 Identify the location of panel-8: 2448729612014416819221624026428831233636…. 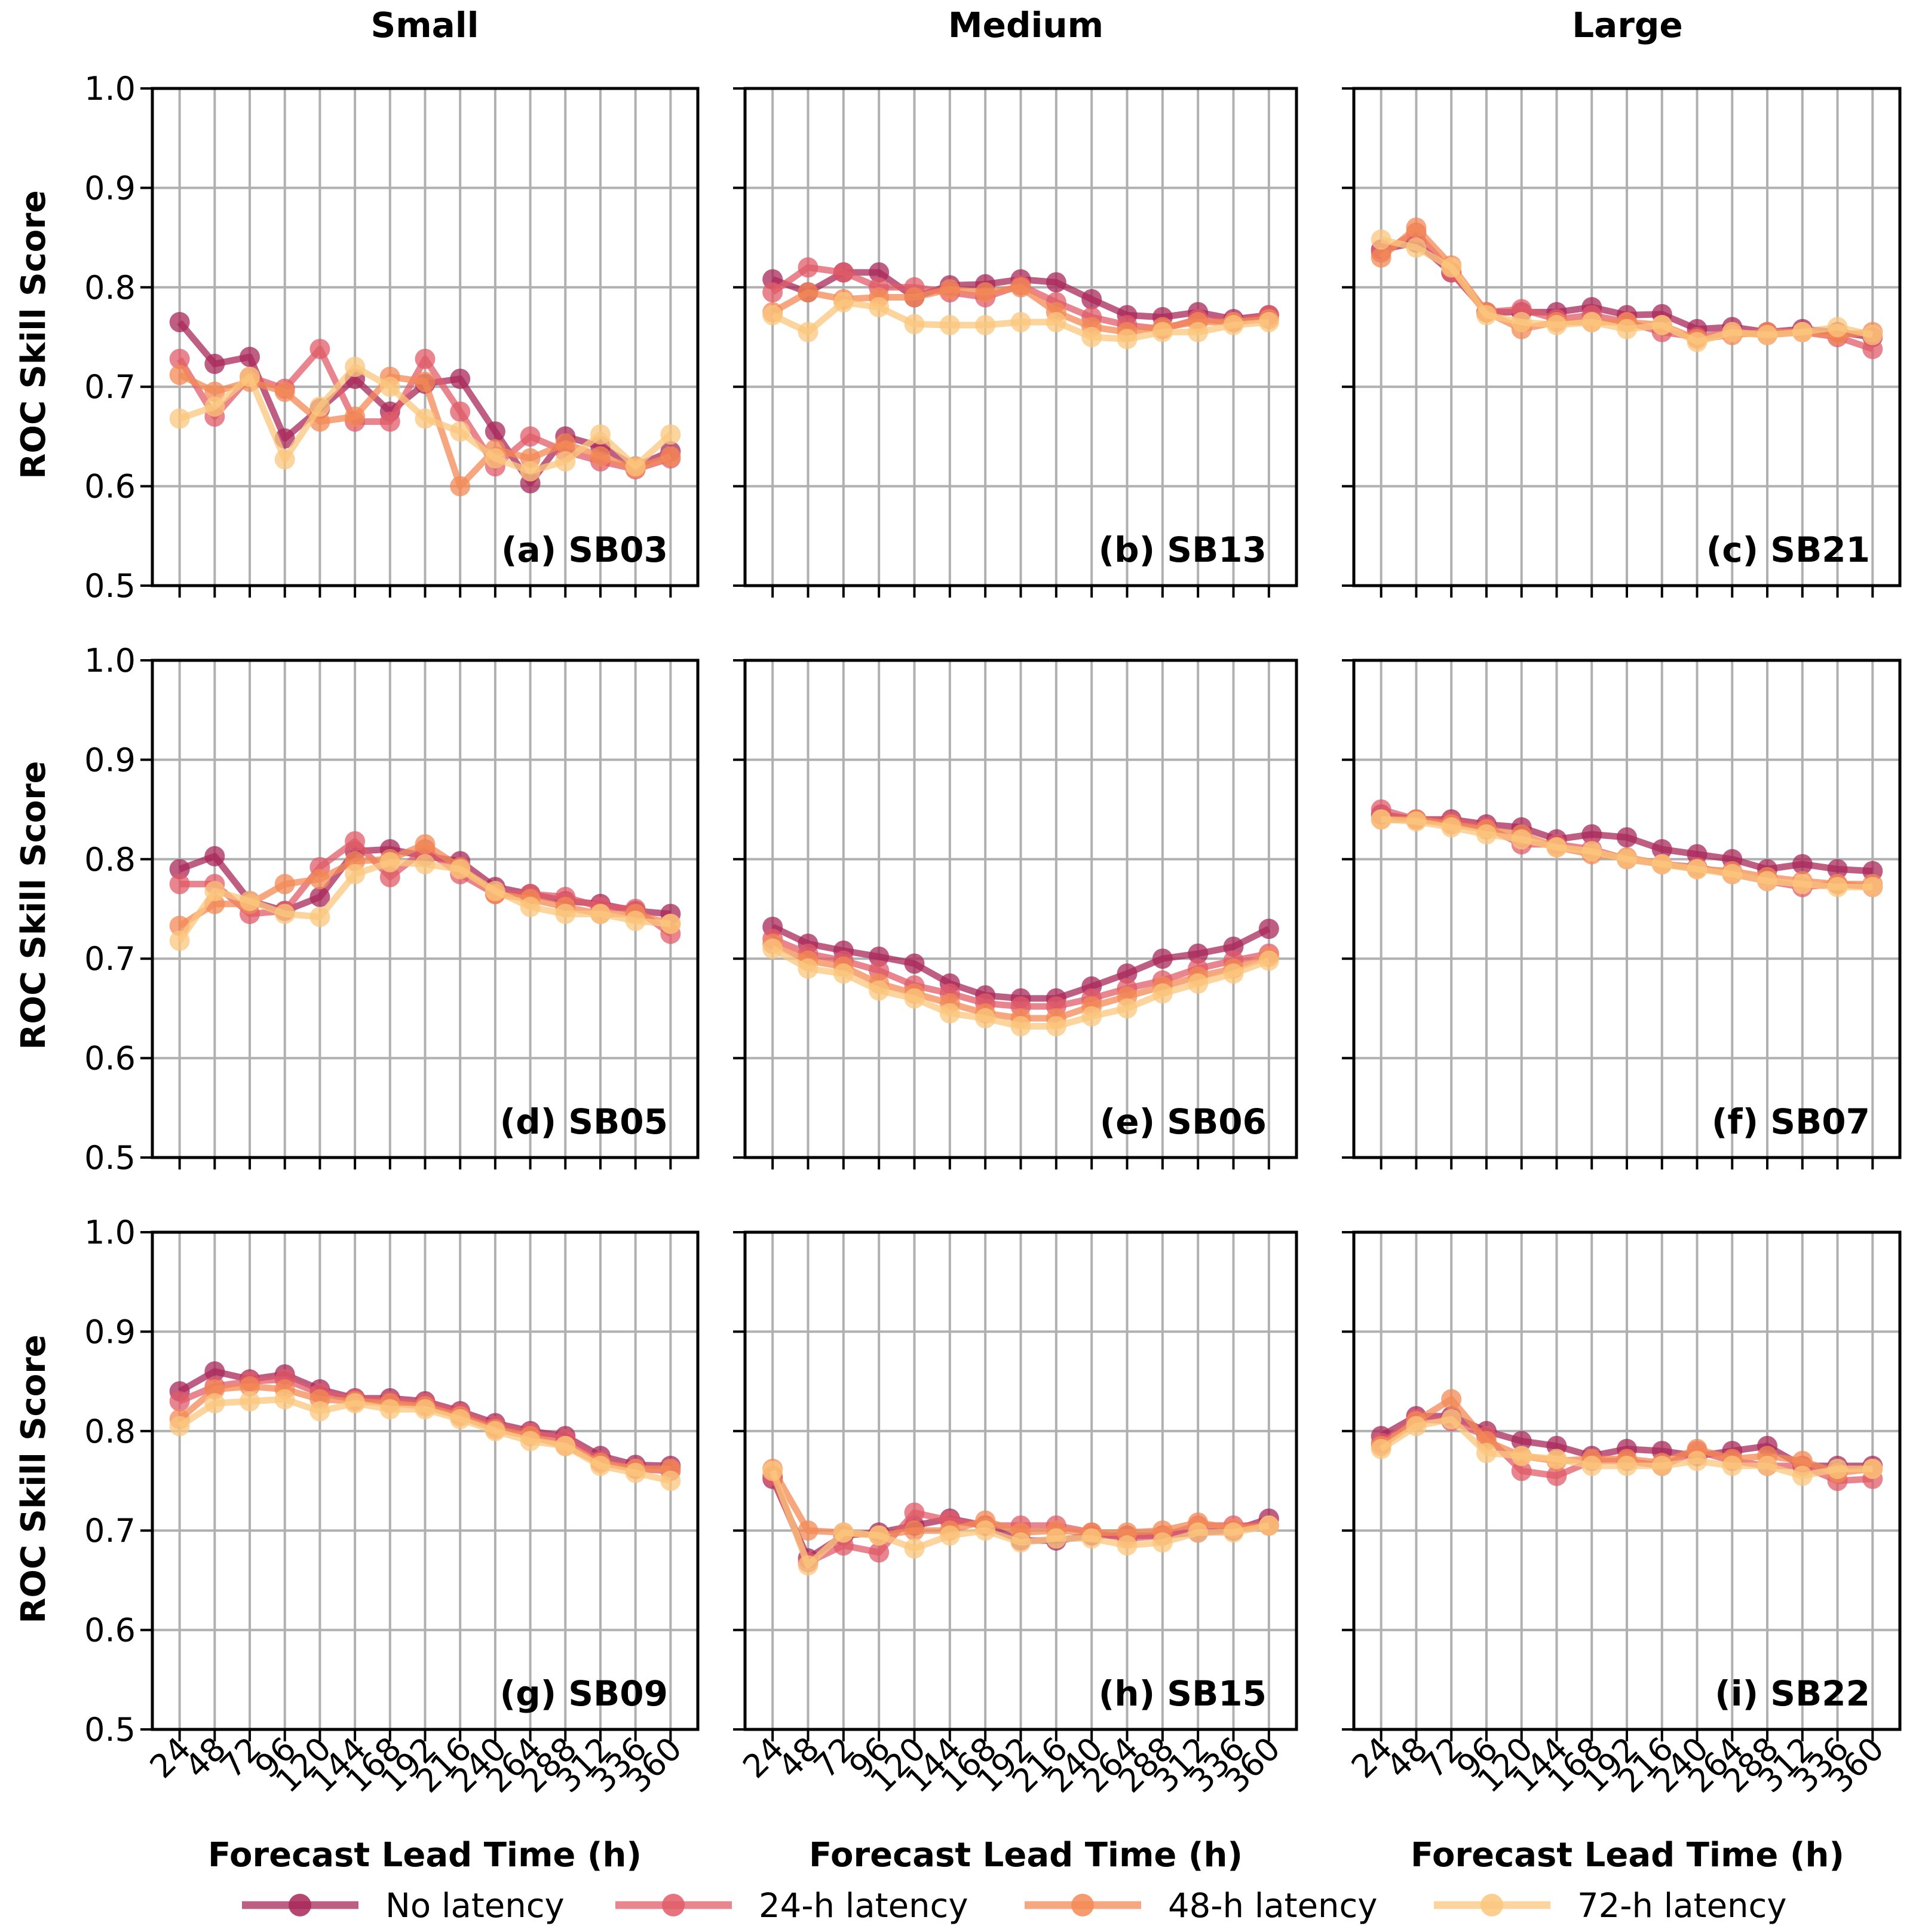
(1015, 1515).